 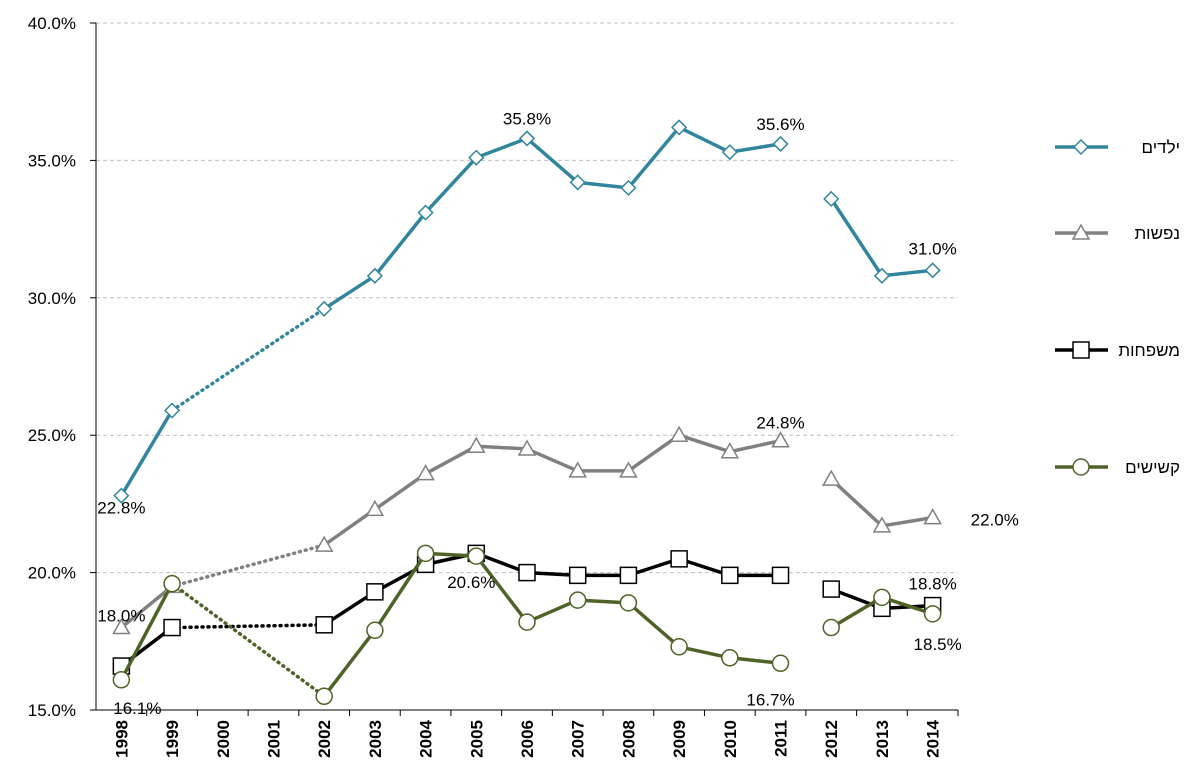 I want to click on x-tick-label: 2000, so click(x=223, y=739).